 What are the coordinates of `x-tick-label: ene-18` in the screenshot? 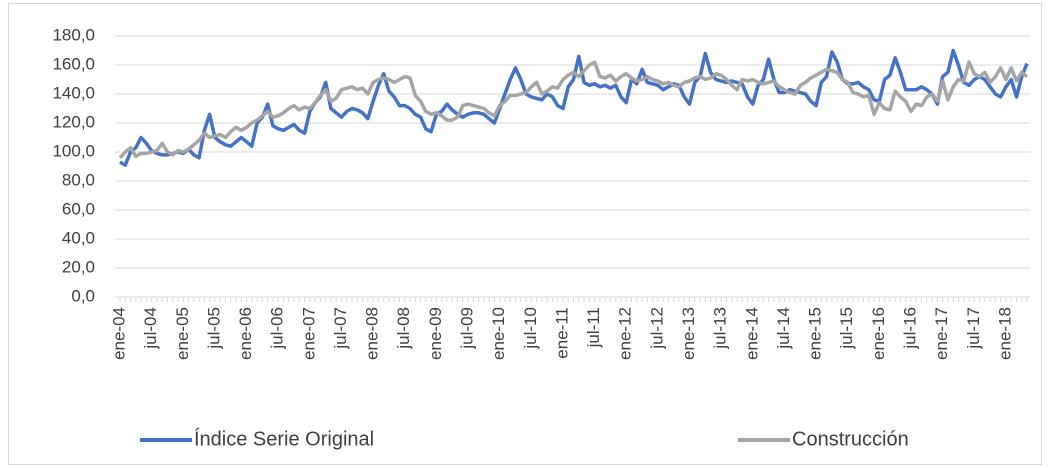 It's located at (1004, 333).